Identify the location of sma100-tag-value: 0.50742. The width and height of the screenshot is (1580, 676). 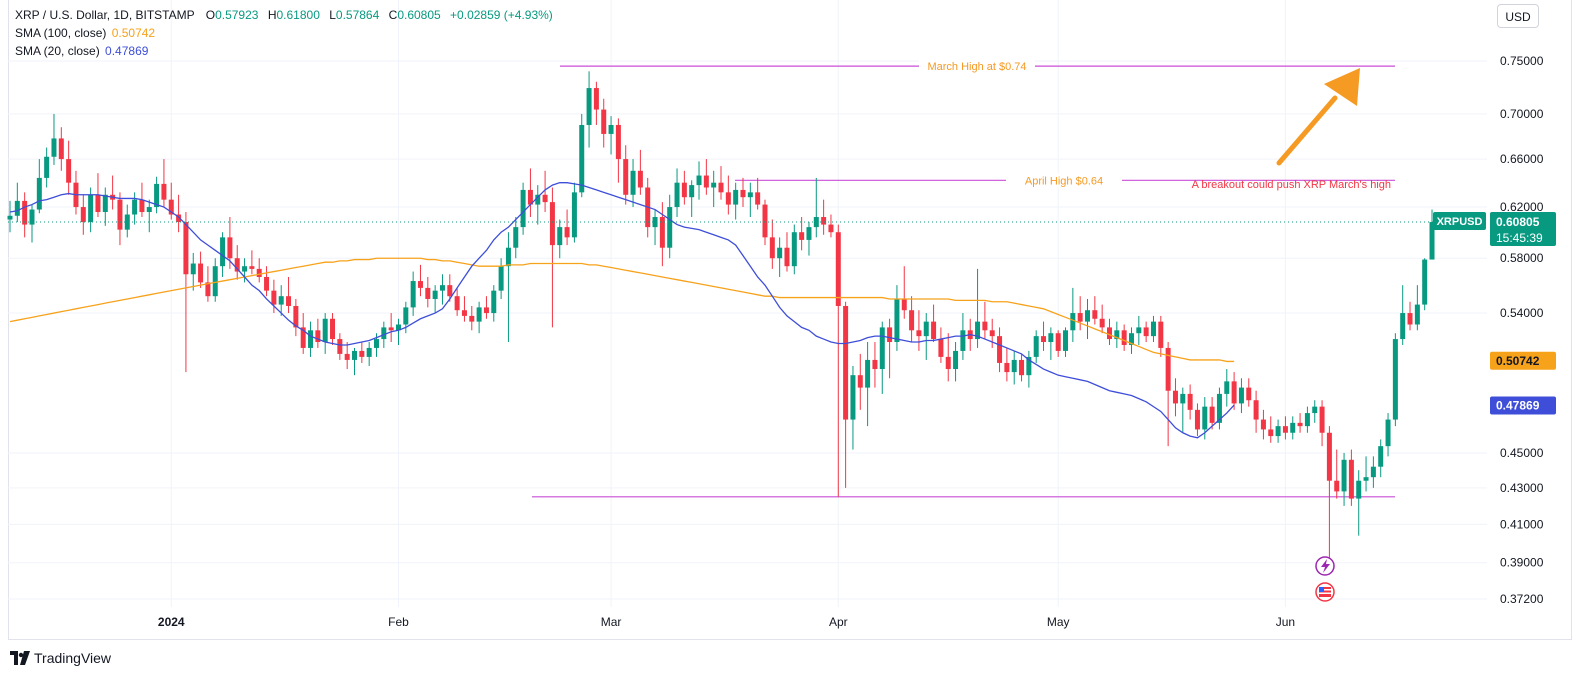
(1518, 361).